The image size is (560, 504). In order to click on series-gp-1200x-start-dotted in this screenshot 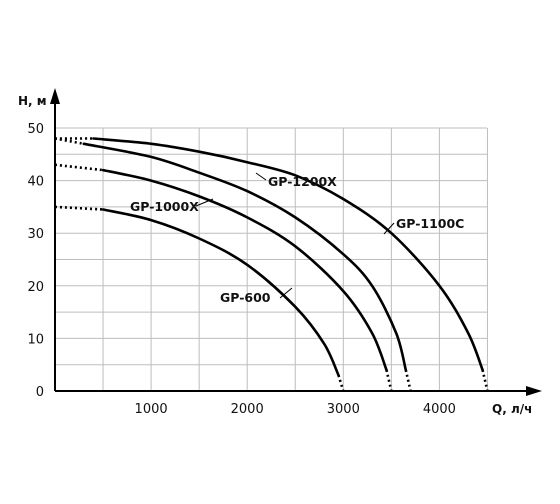, I will do `click(69, 141)`.